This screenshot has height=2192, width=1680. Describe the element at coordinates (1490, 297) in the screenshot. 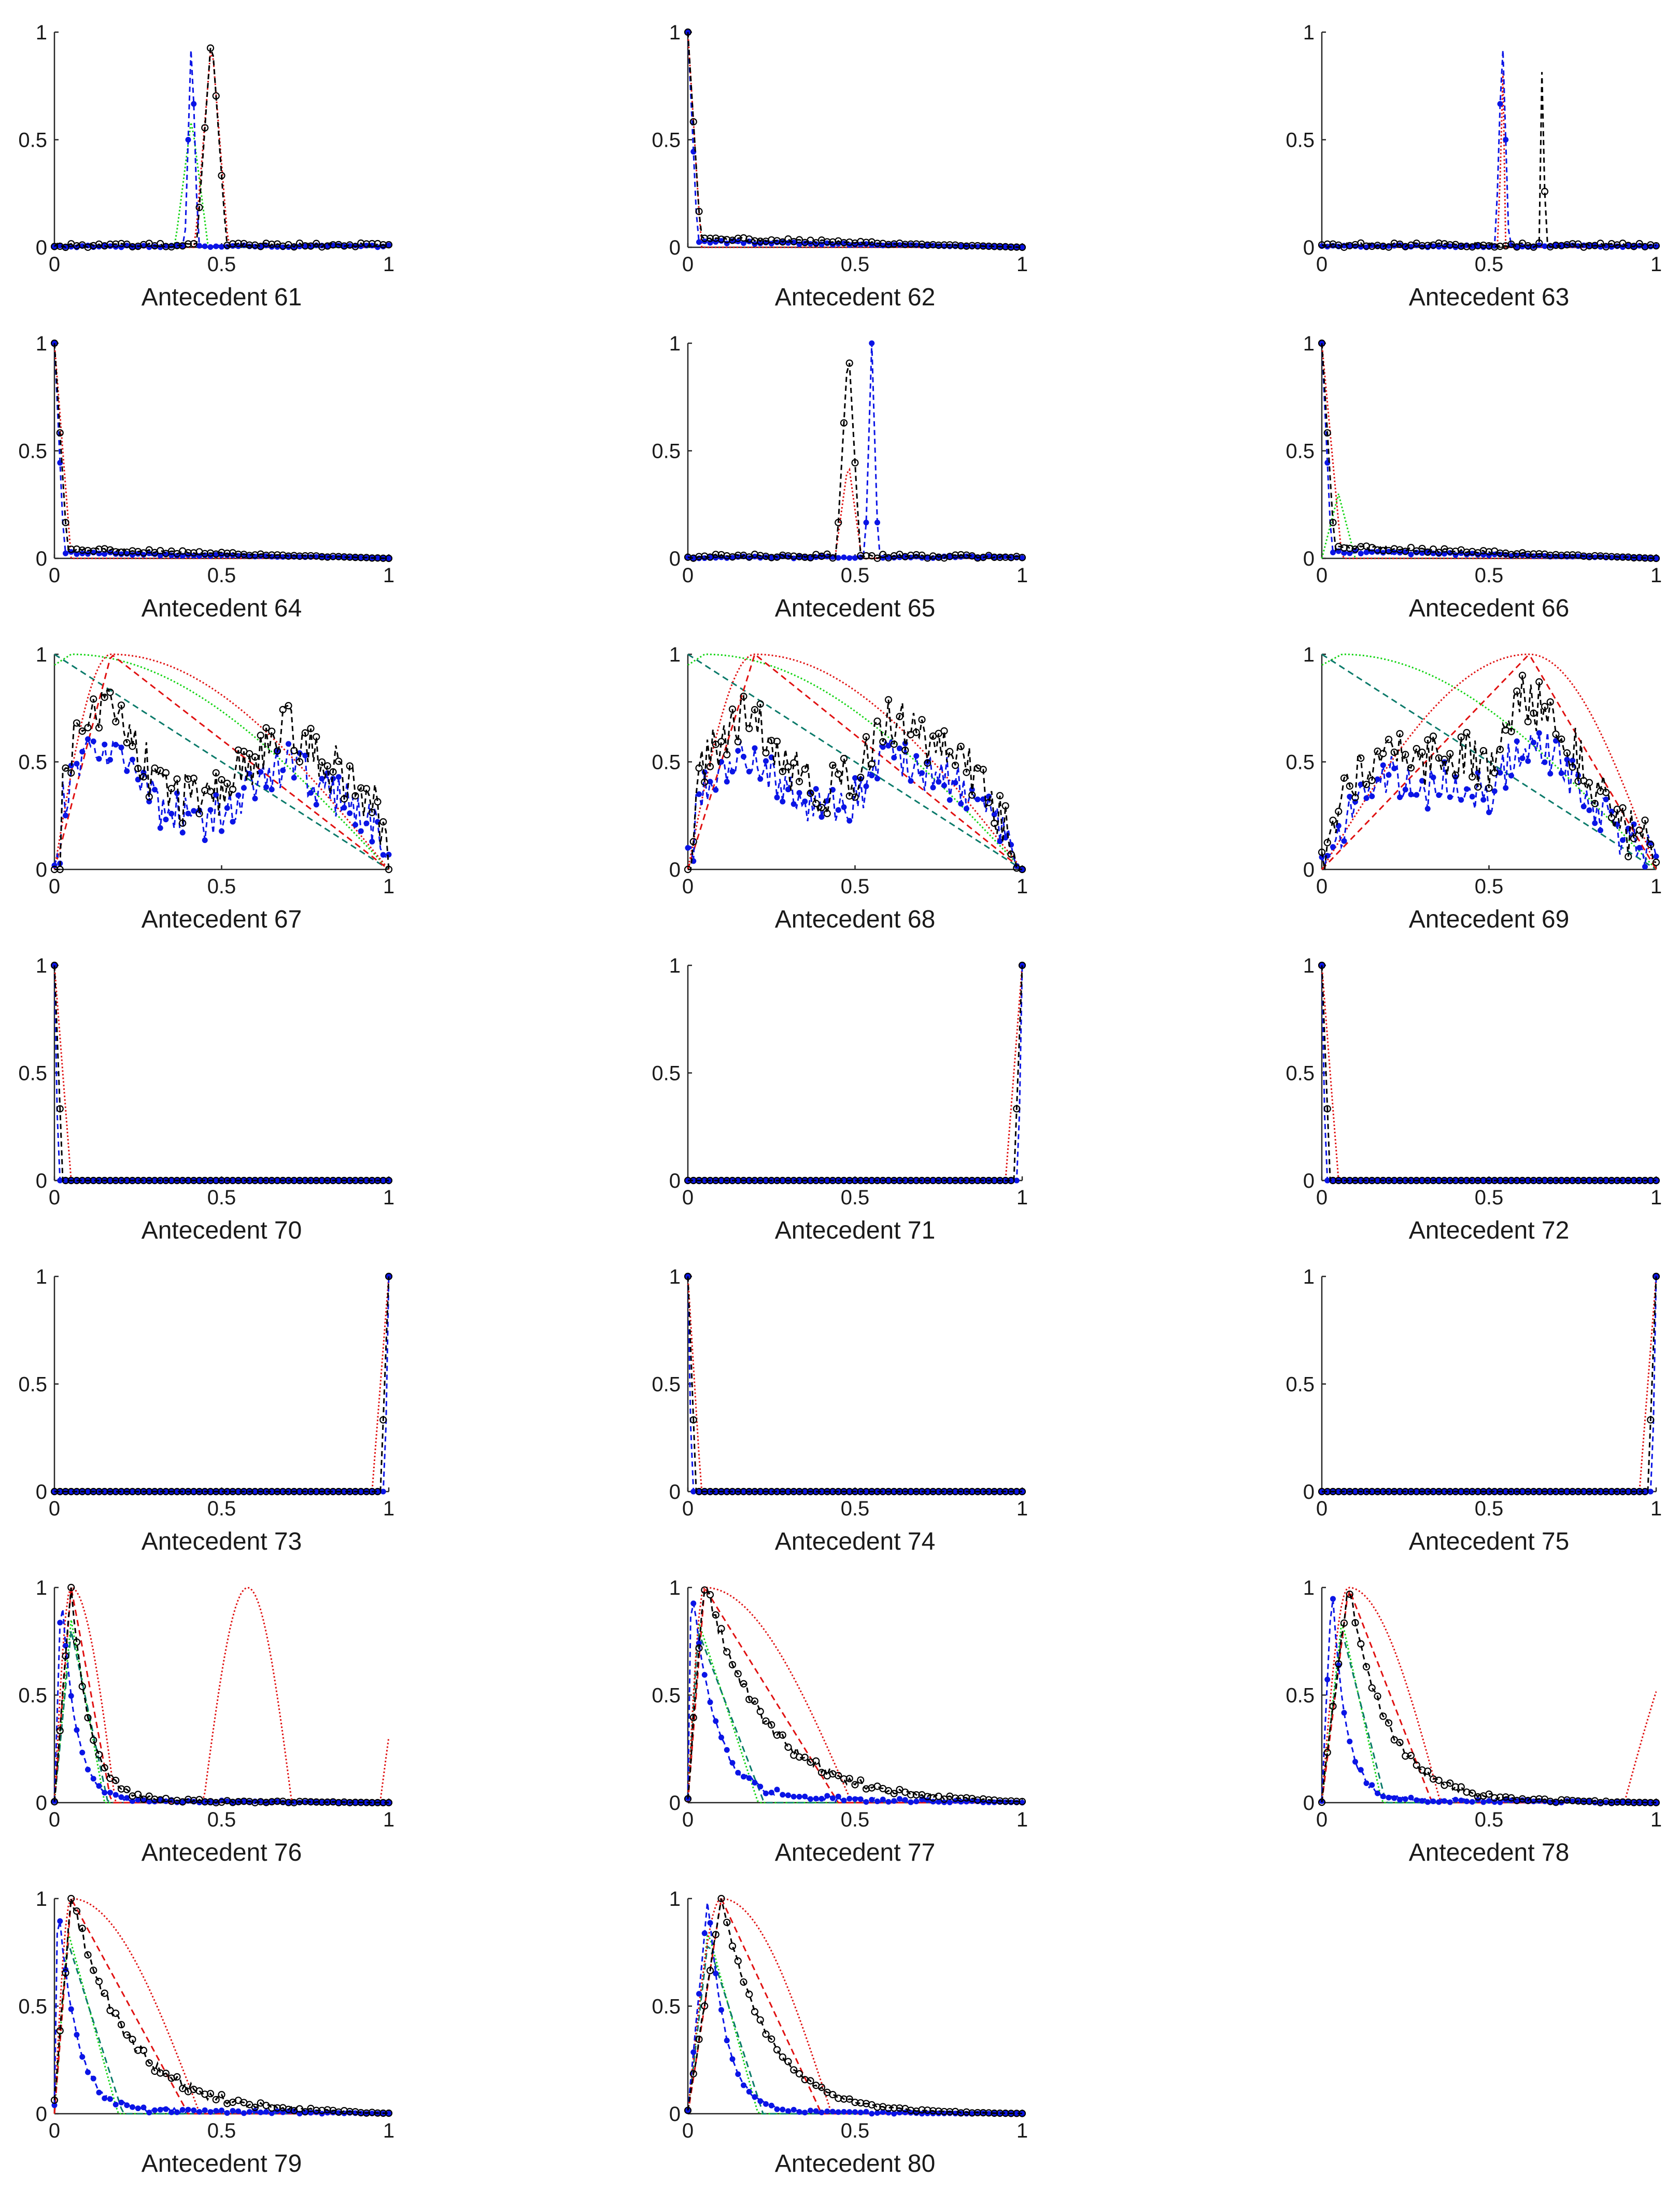

I see `panel-title: Antecedent 63` at that location.